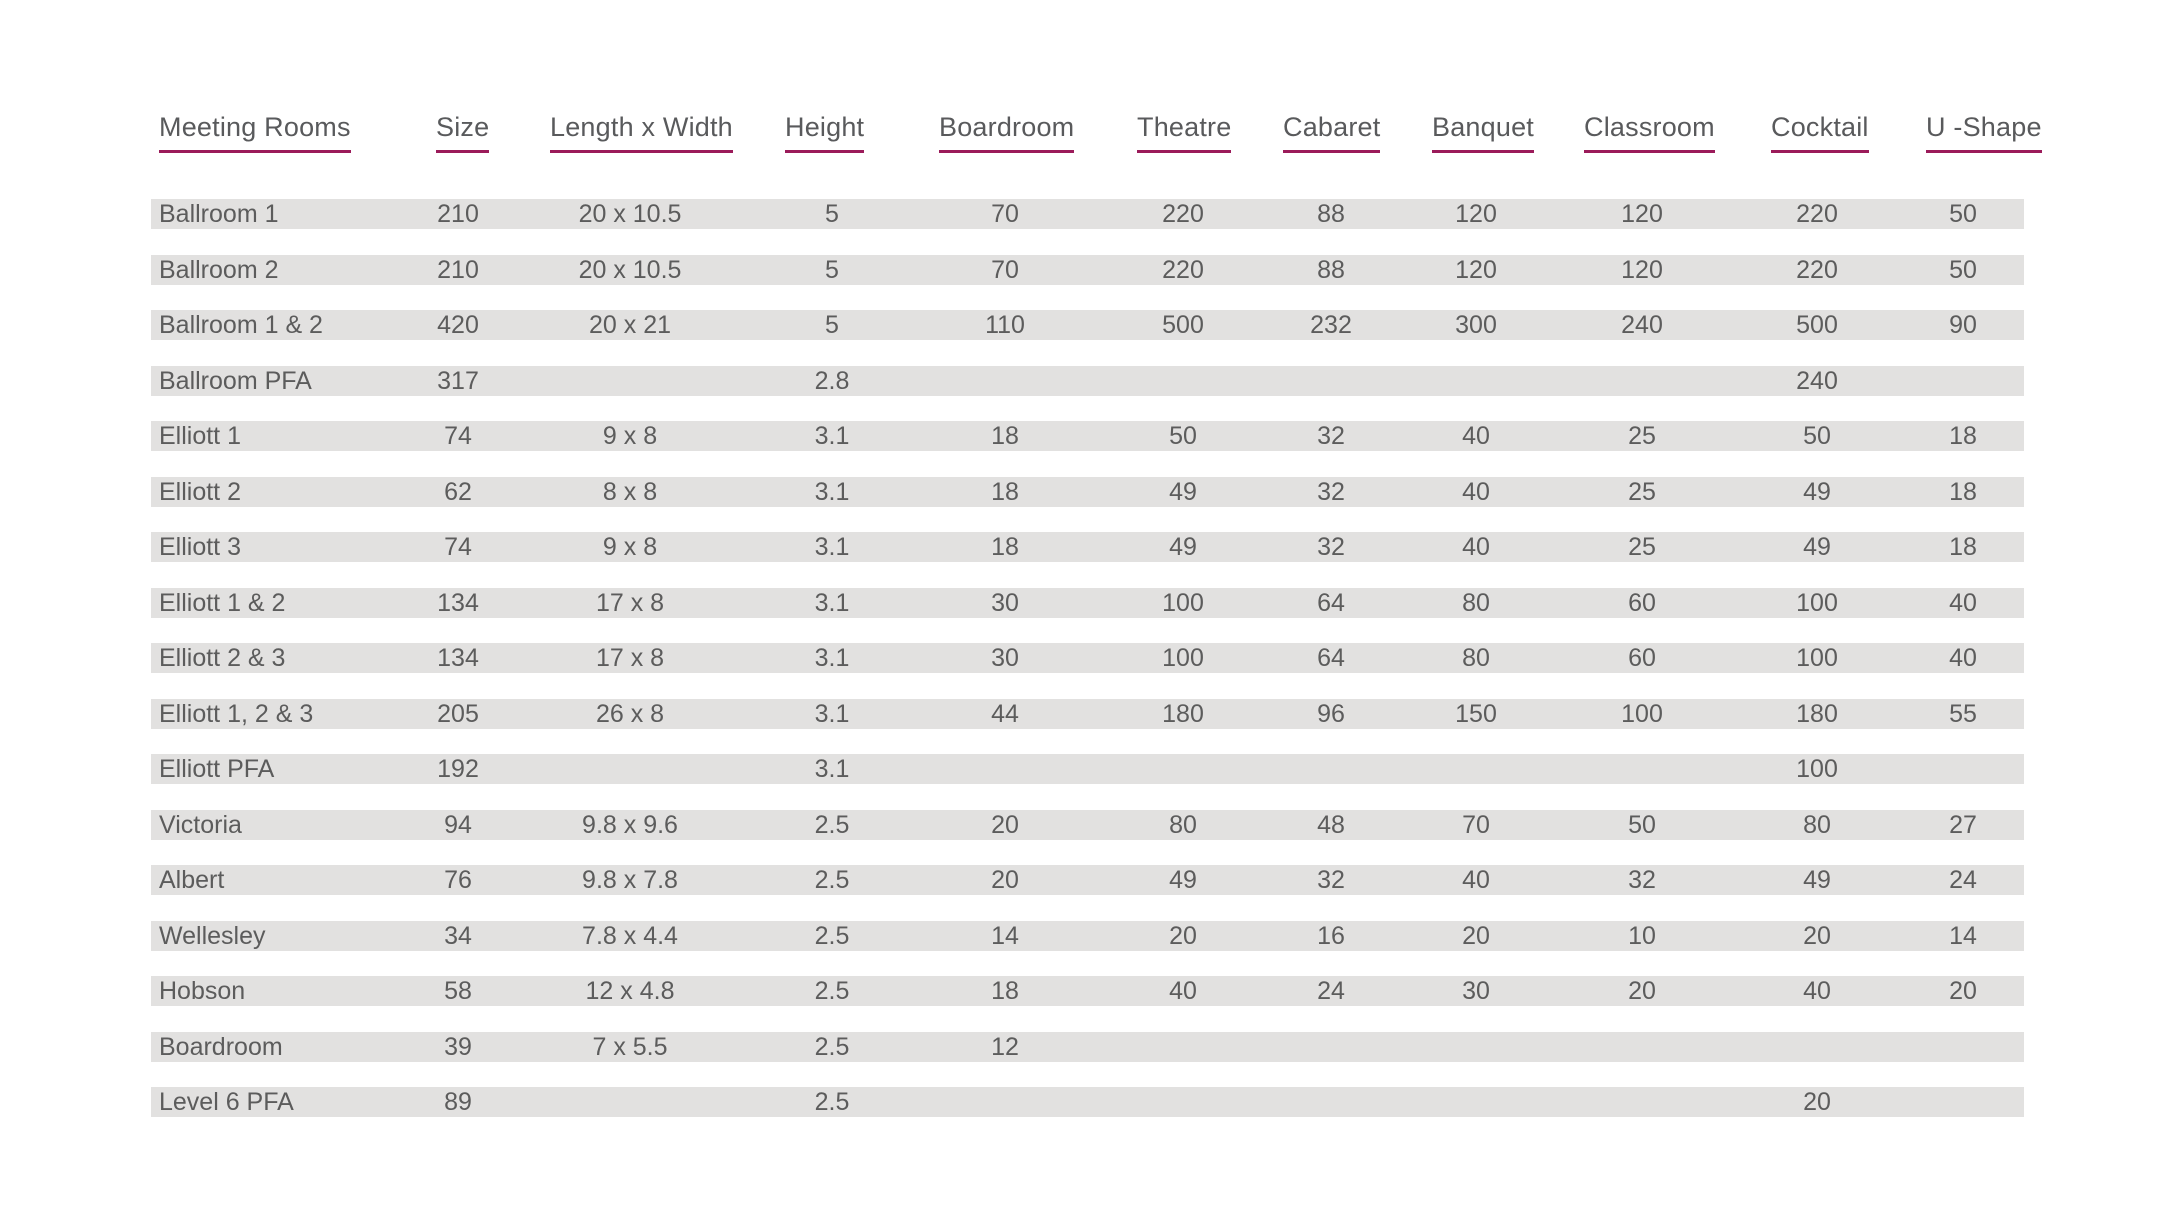 The height and width of the screenshot is (1230, 2165). Describe the element at coordinates (1007, 131) in the screenshot. I see `column-header-boardroom: Boardroom` at that location.